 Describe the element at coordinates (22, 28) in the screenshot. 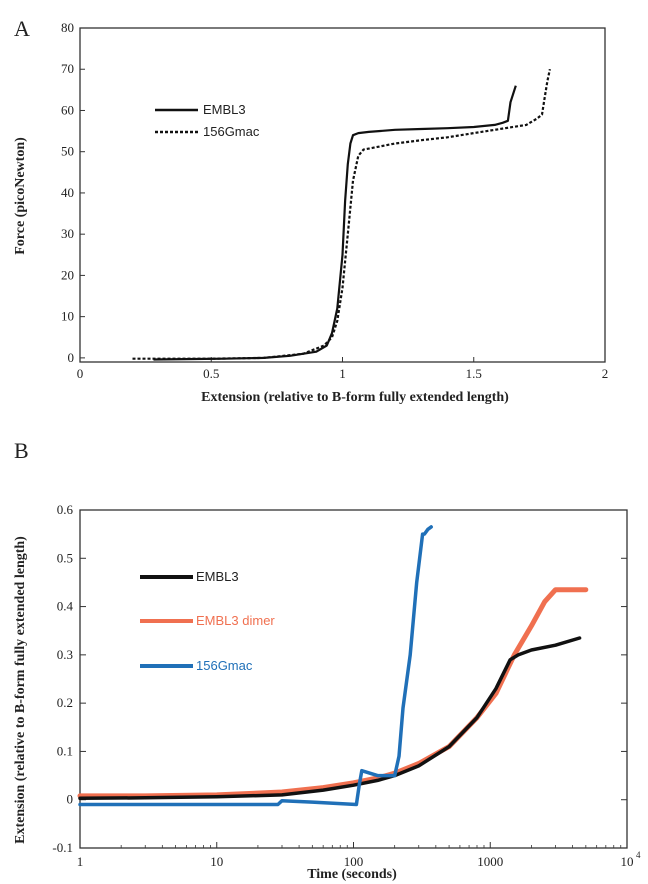

I see `panel-a-label: A` at that location.